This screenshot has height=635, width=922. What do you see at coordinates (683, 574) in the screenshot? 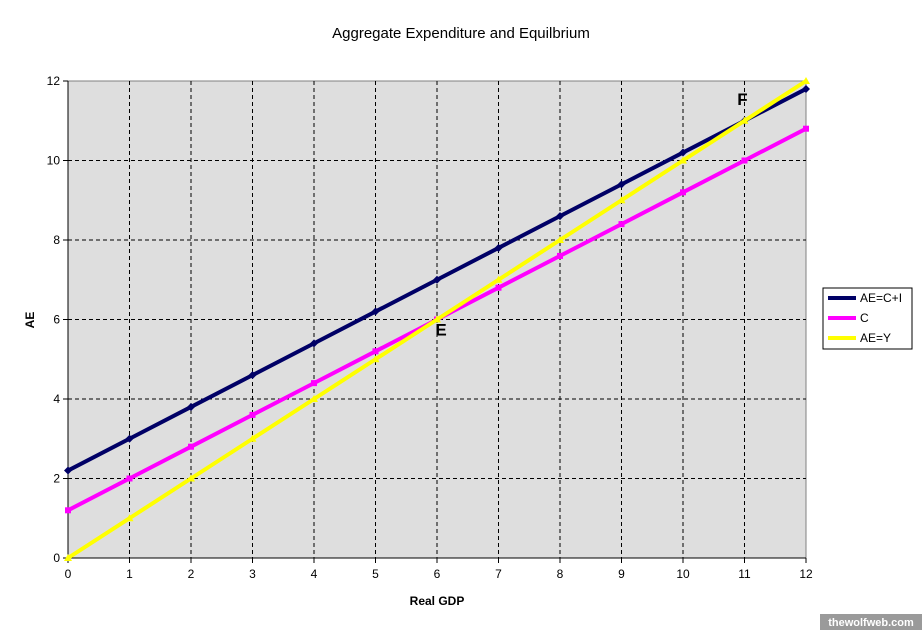
I see `x-tick-label: 10` at bounding box center [683, 574].